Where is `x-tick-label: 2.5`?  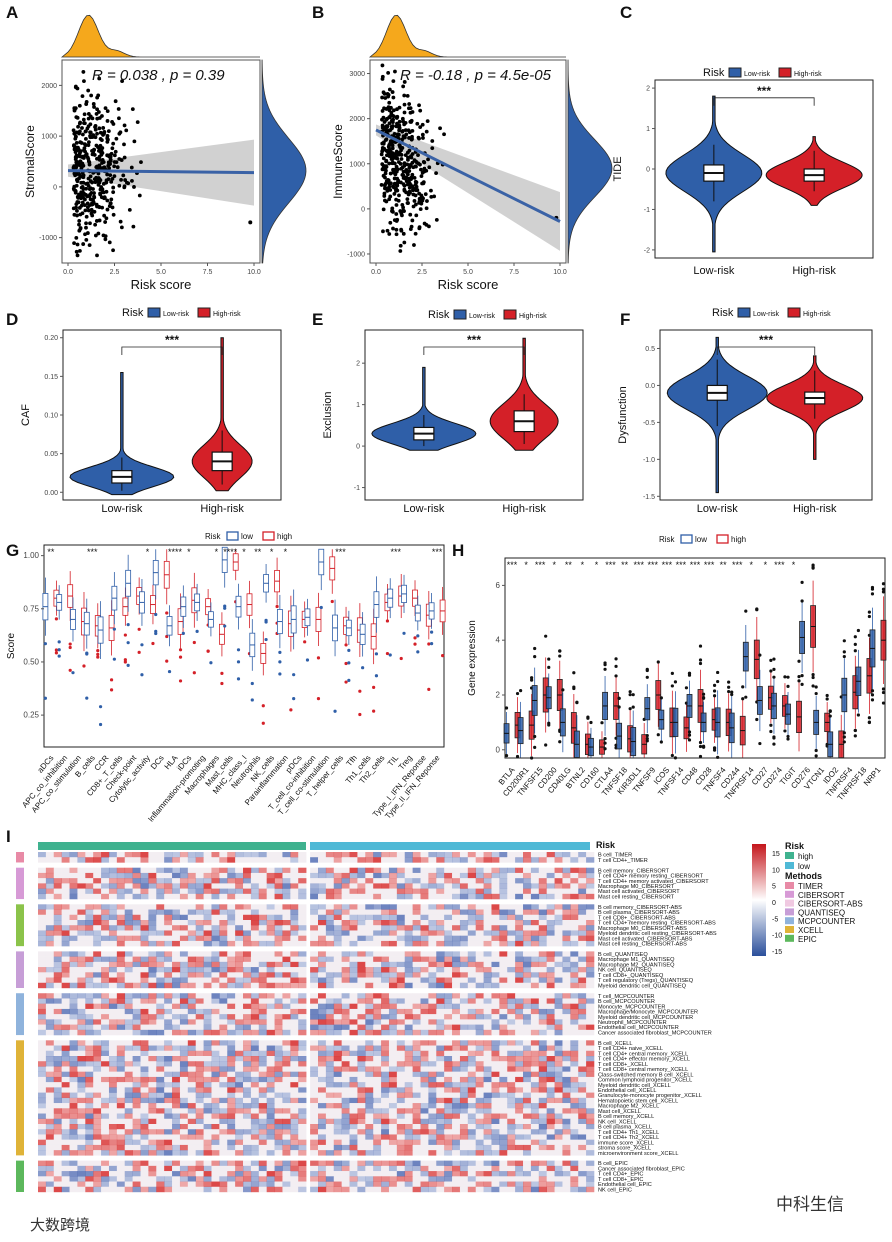
x-tick-label: 2.5 is located at coordinates (115, 272).